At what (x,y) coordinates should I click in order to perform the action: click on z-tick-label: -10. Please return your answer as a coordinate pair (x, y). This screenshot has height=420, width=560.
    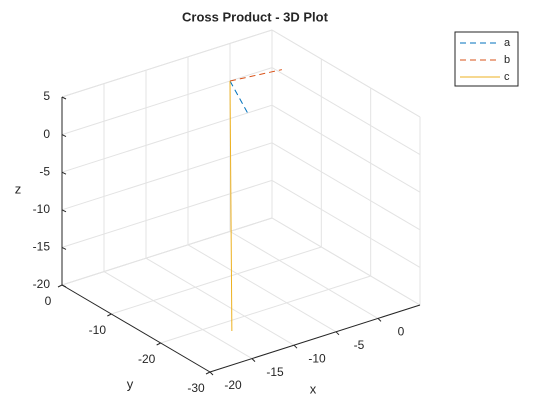
    Looking at the image, I should click on (42, 209).